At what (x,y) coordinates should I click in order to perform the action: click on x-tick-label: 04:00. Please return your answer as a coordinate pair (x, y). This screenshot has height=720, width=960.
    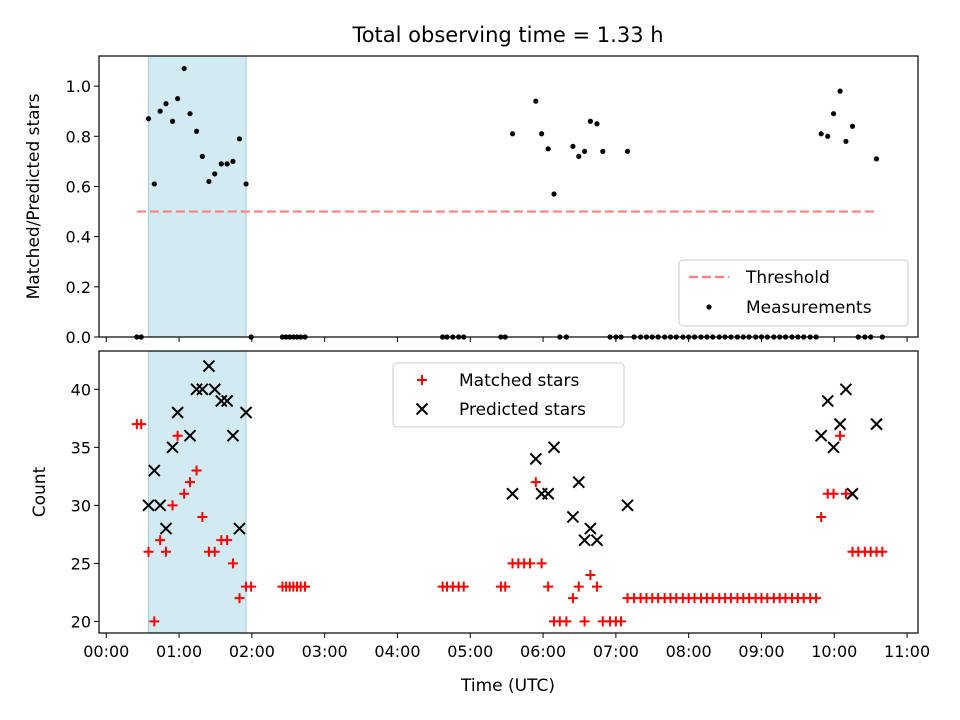
    Looking at the image, I should click on (397, 651).